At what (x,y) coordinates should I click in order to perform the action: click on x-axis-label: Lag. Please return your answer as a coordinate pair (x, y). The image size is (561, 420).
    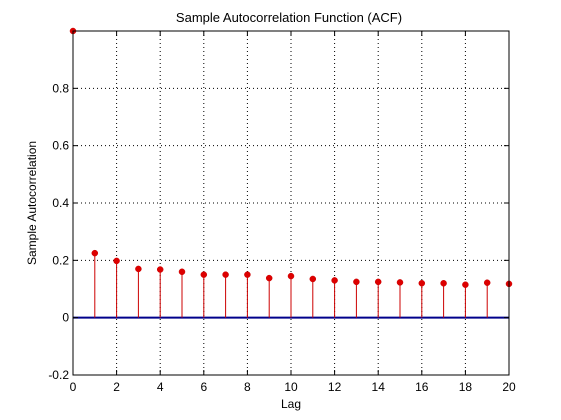
    Looking at the image, I should click on (291, 404).